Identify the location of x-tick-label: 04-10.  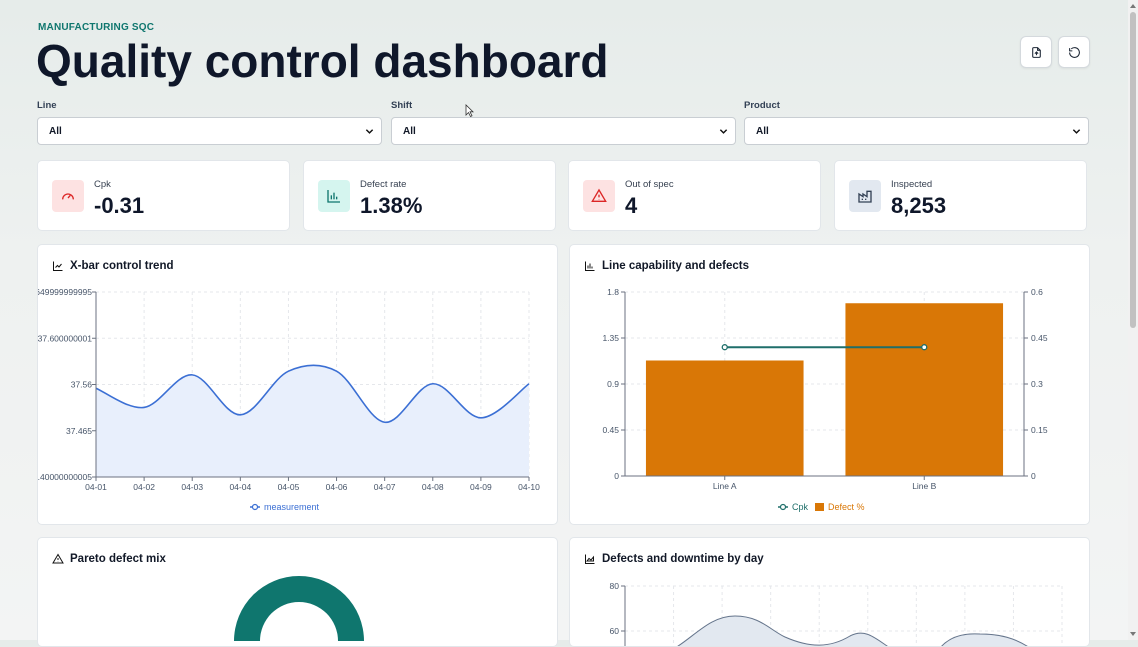
(529, 487).